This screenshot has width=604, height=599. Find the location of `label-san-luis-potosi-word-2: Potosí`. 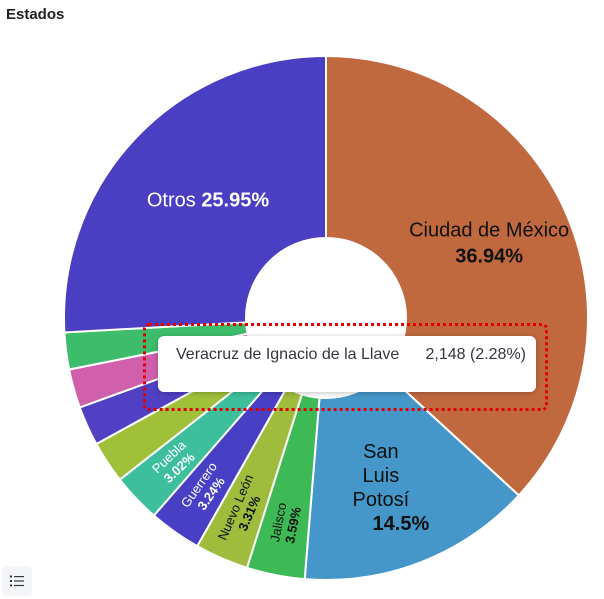

label-san-luis-potosi-word-2: Potosí is located at coordinates (381, 500).